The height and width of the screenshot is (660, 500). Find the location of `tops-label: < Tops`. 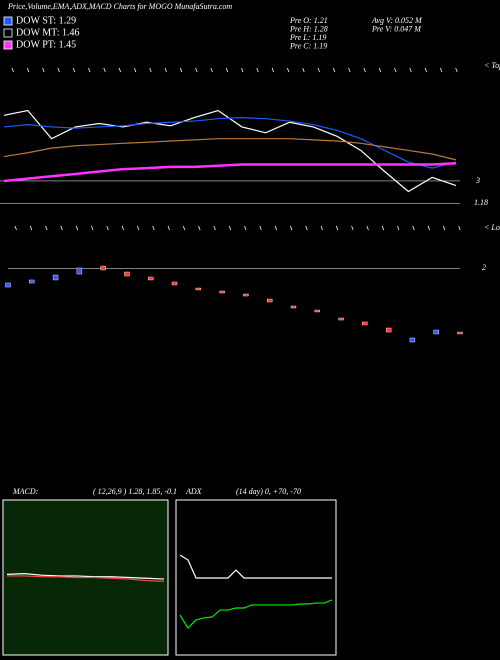

tops-label: < Tops is located at coordinates (492, 65).